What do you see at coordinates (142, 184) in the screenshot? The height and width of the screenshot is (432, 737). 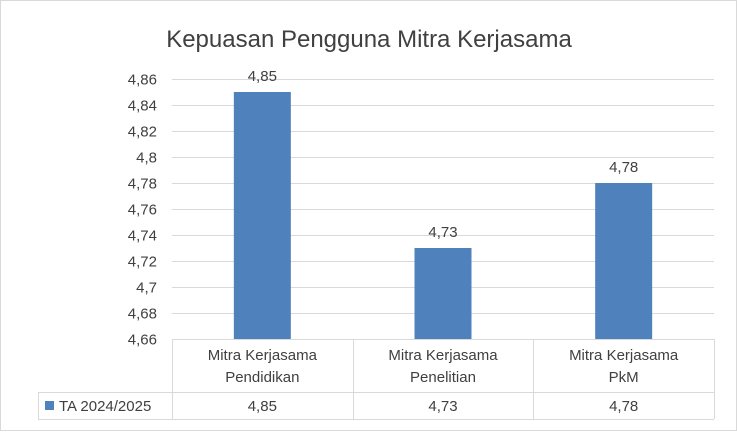 I see `y-tick-label: 4,78` at bounding box center [142, 184].